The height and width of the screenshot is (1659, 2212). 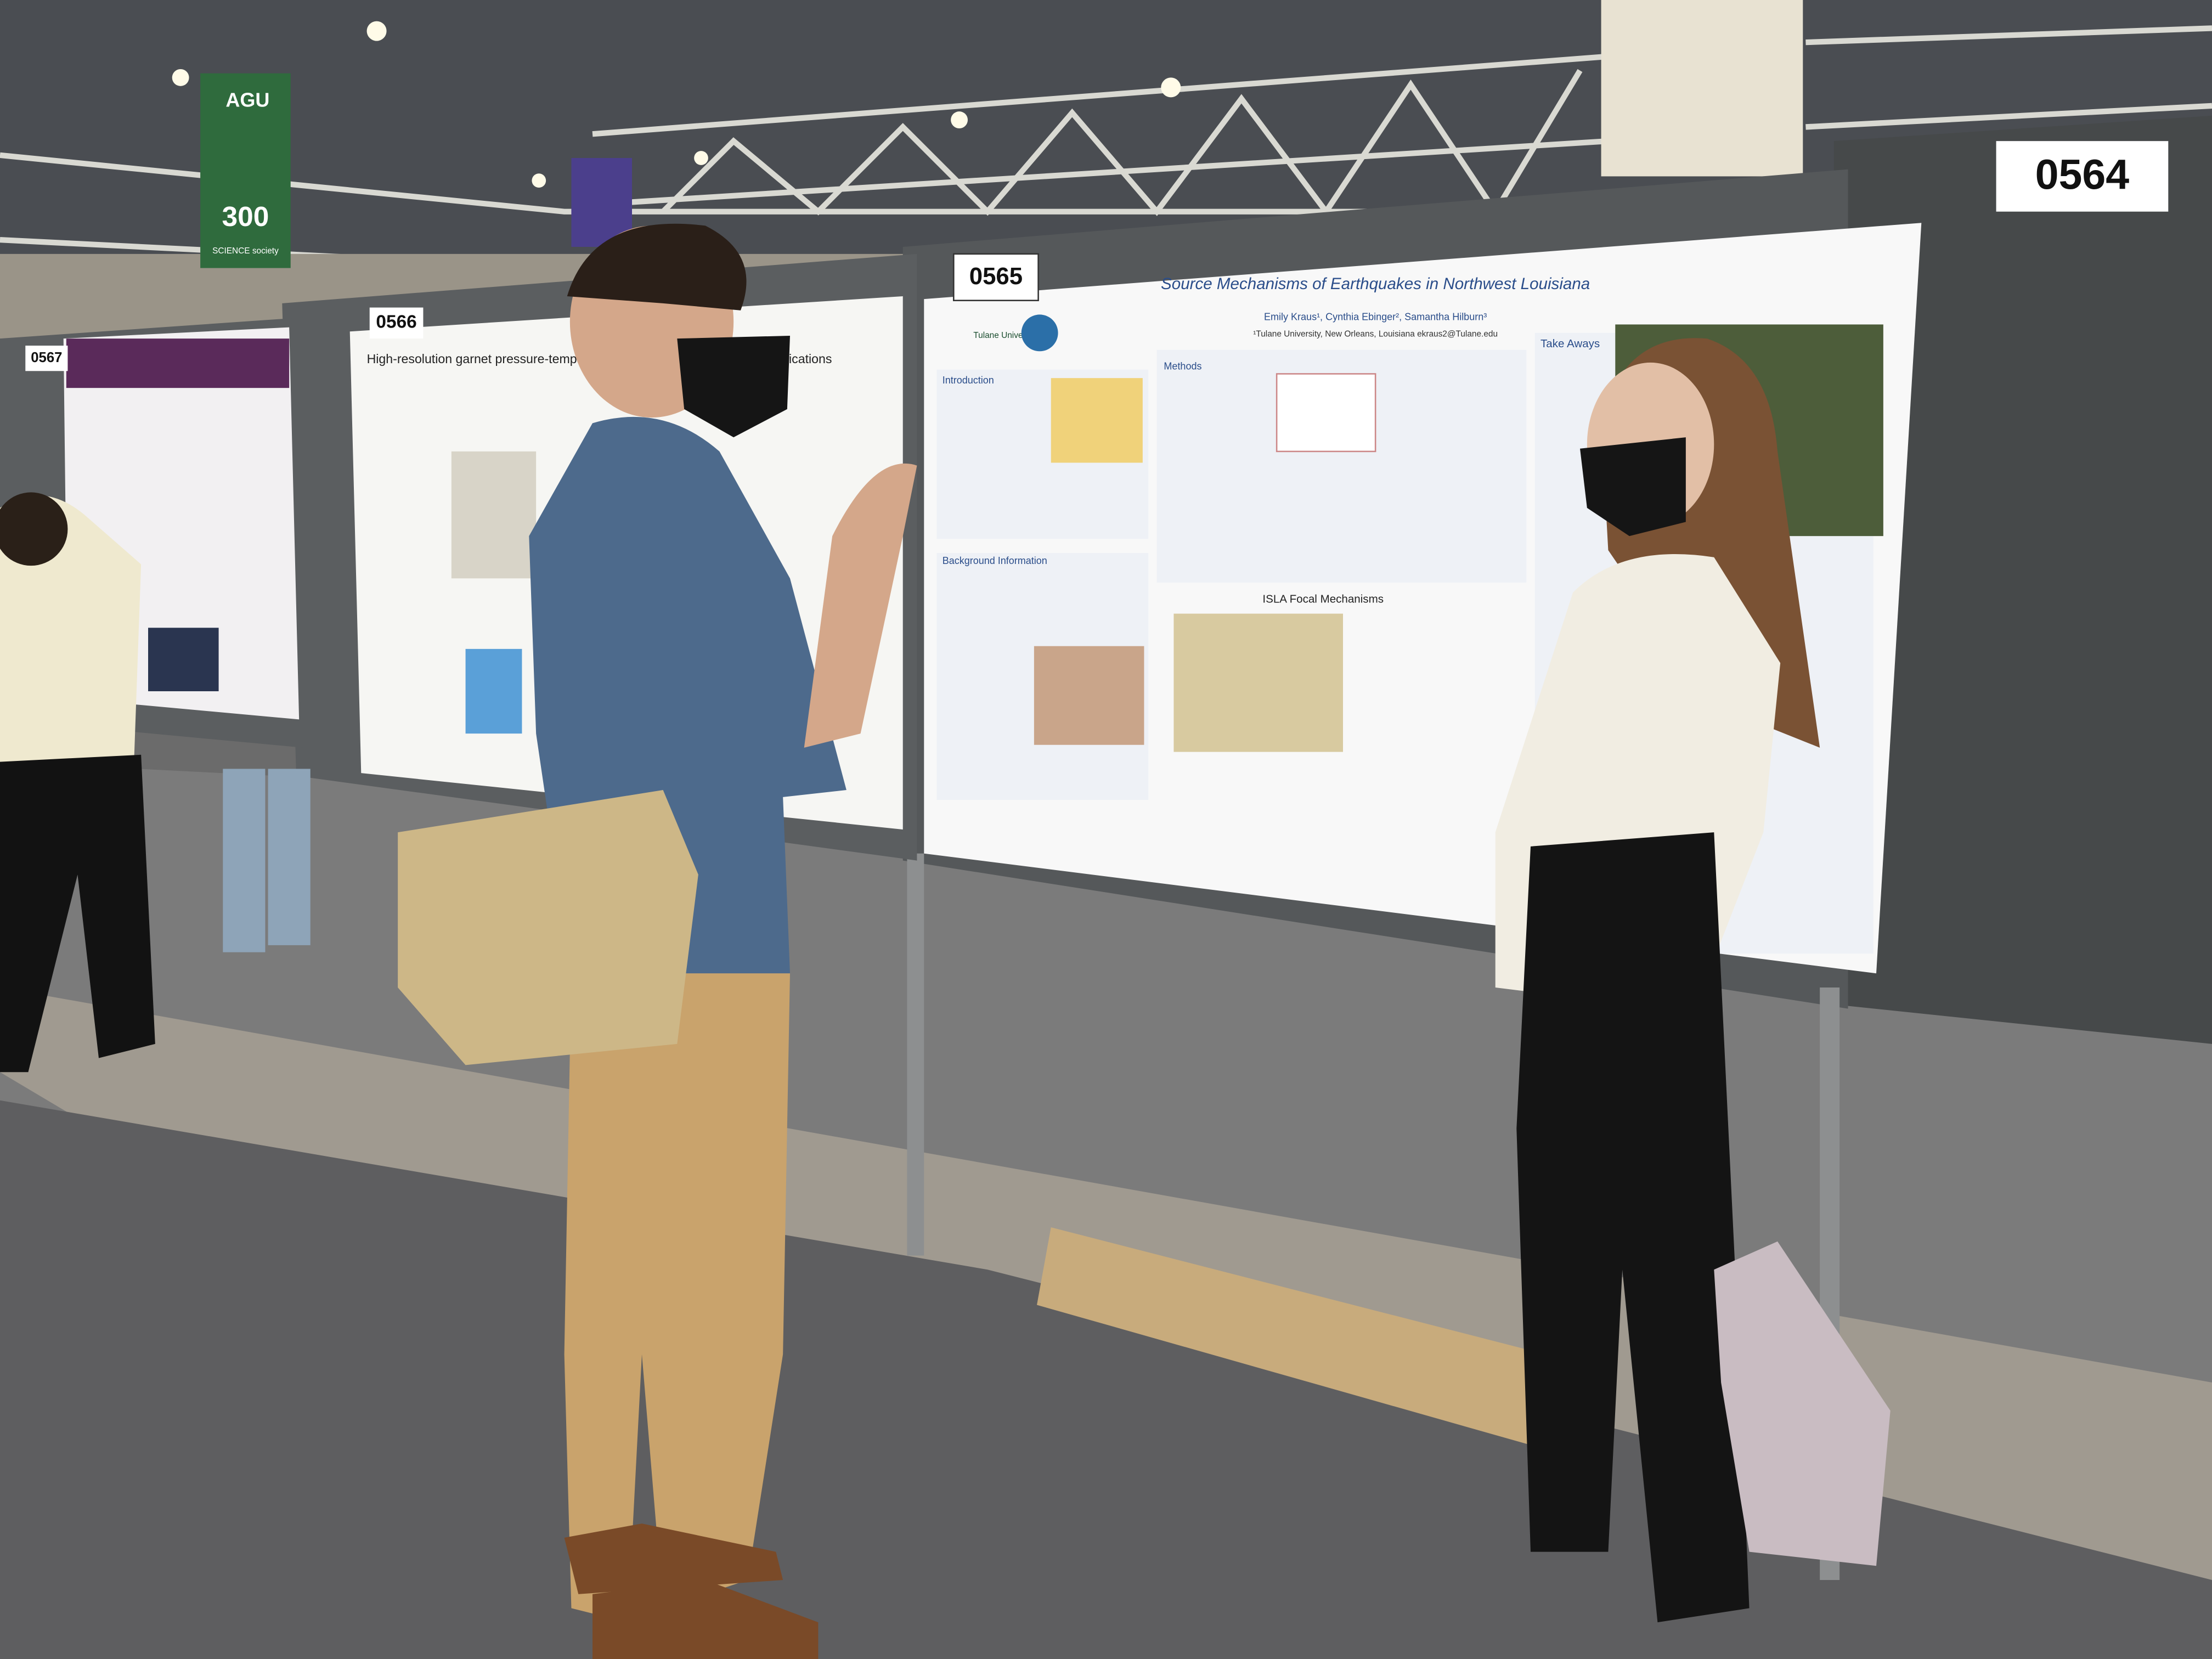 What do you see at coordinates (246, 251) in the screenshot?
I see `banner-caption: SCIENCE society` at bounding box center [246, 251].